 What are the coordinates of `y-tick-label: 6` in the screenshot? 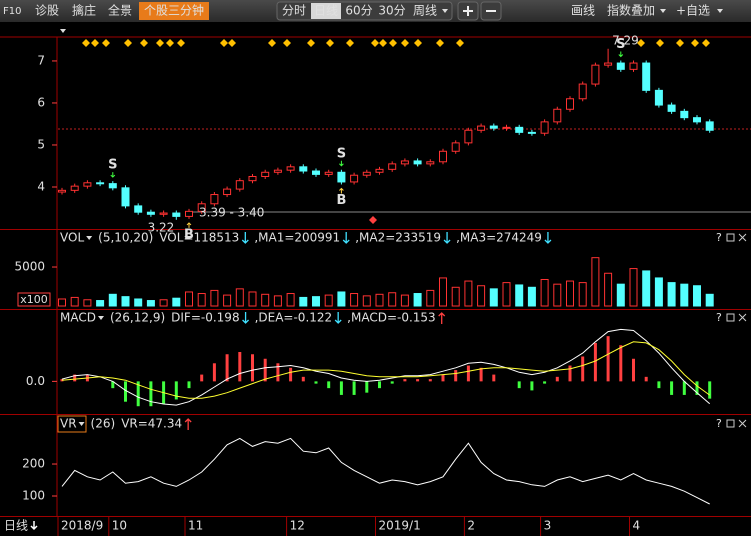 It's located at (41, 102).